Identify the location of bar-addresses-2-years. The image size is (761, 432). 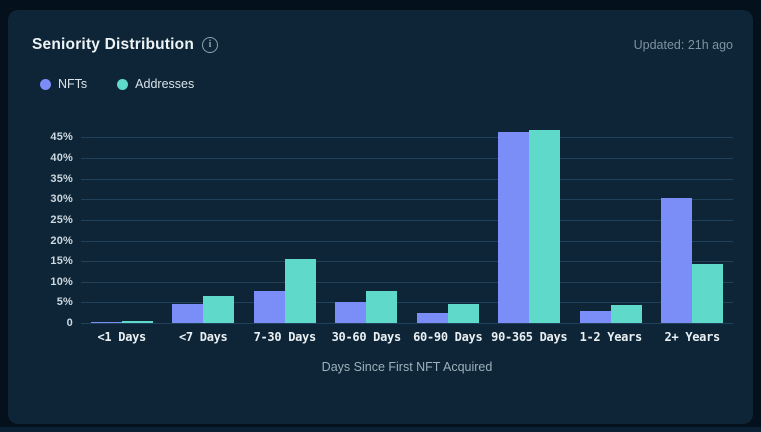
(708, 293).